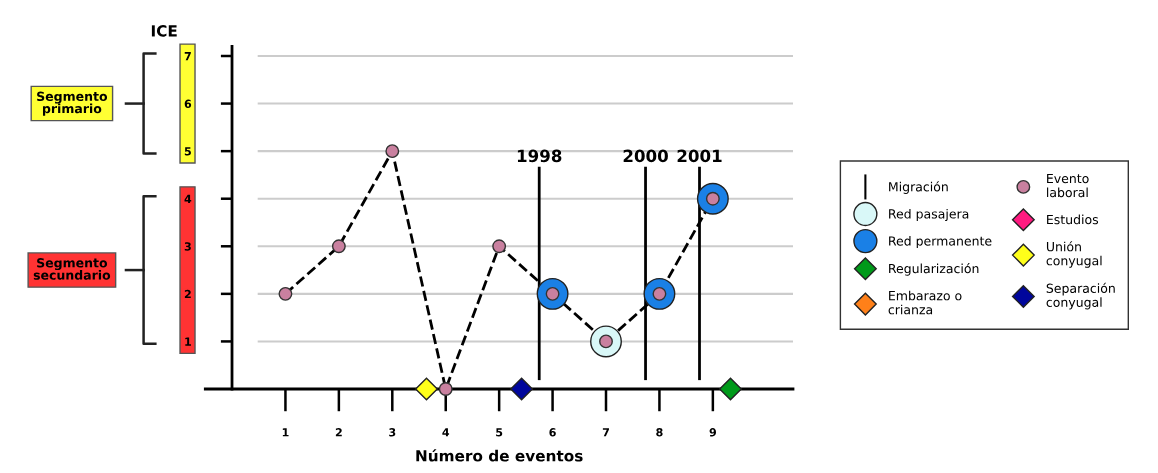  What do you see at coordinates (940, 242) in the screenshot?
I see `legend-label: Red permanente` at bounding box center [940, 242].